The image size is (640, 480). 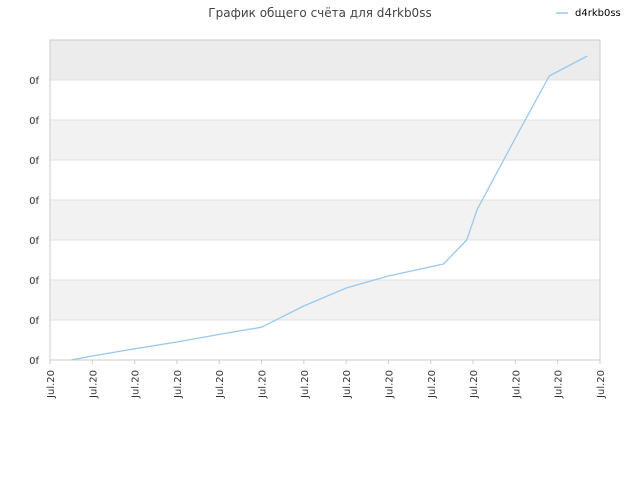 What do you see at coordinates (598, 13) in the screenshot?
I see `legend-label: d4rkb0ss` at bounding box center [598, 13].